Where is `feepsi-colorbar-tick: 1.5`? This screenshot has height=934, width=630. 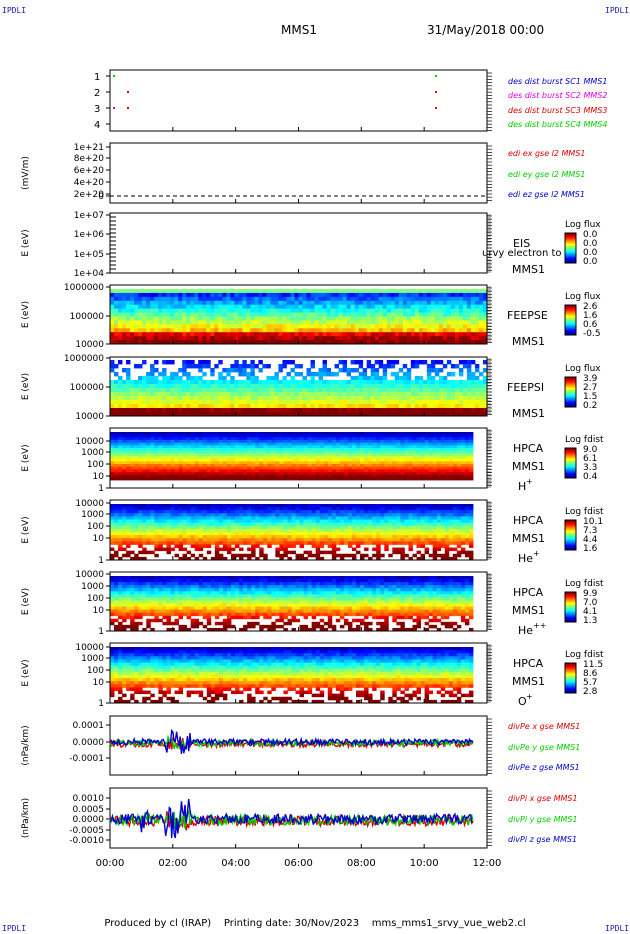
feepsi-colorbar-tick: 1.5 is located at coordinates (590, 397).